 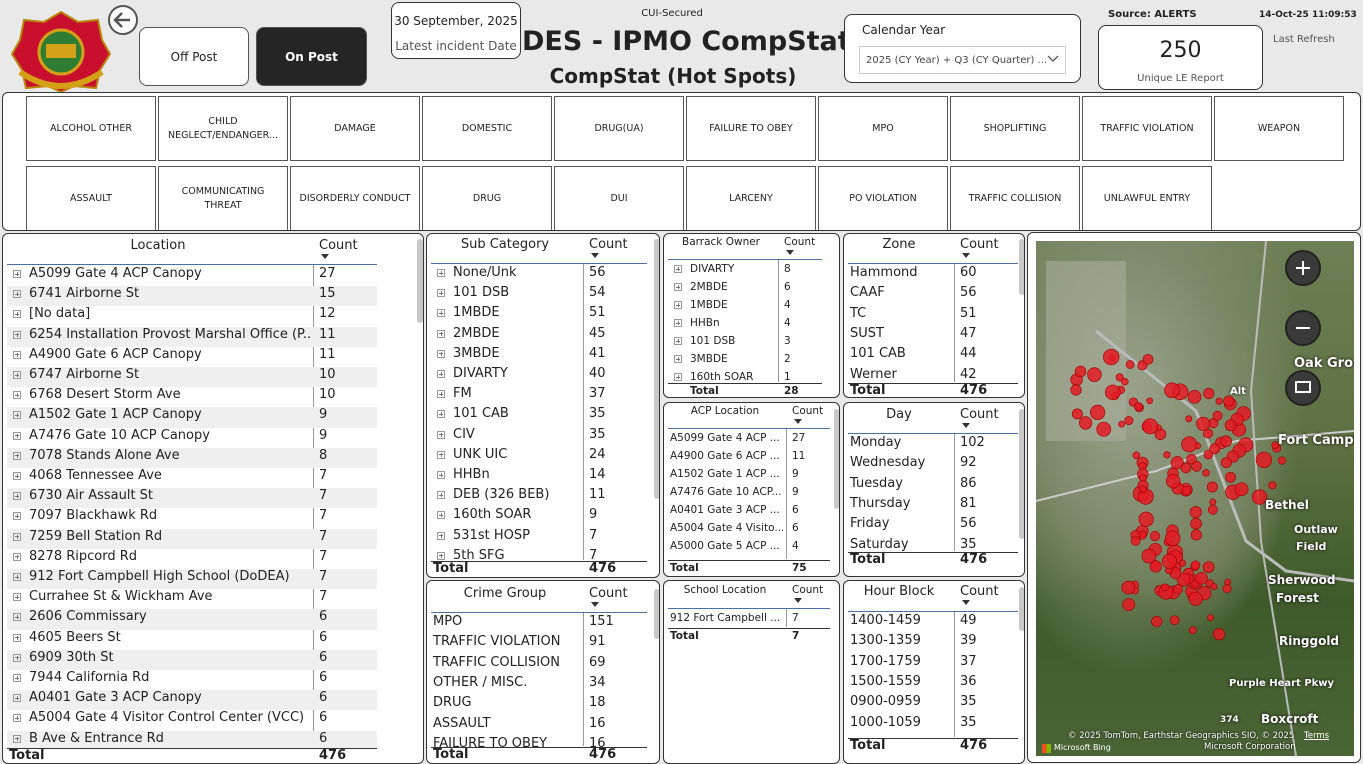 What do you see at coordinates (476, 313) in the screenshot?
I see `row-label: 1MBDE` at bounding box center [476, 313].